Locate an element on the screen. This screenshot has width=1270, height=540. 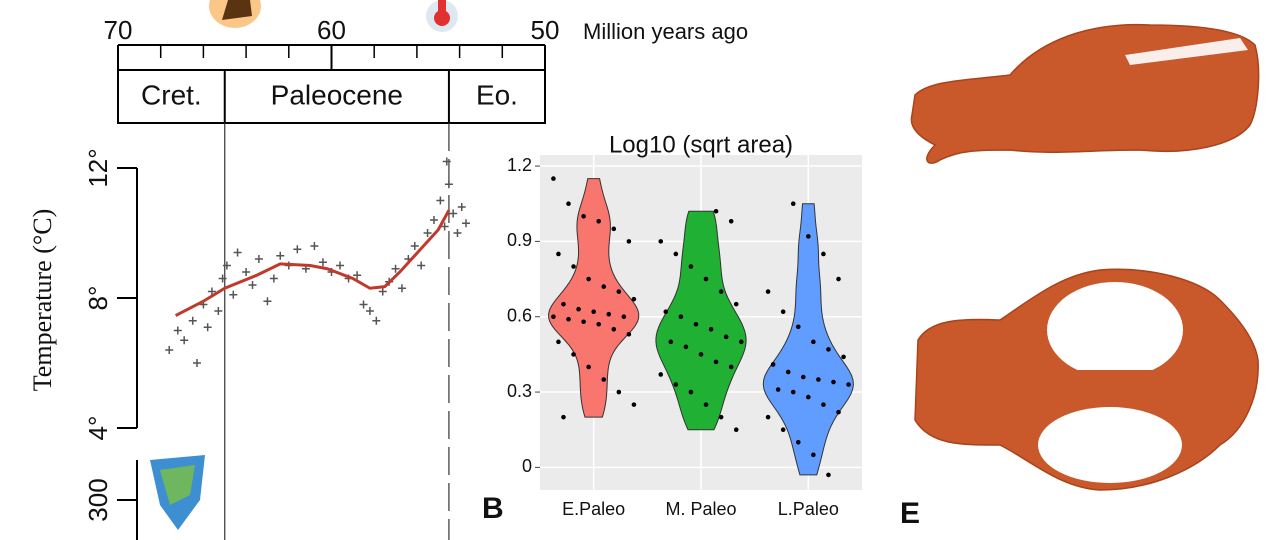
y-tick-label: 0.6 is located at coordinates (519, 315).